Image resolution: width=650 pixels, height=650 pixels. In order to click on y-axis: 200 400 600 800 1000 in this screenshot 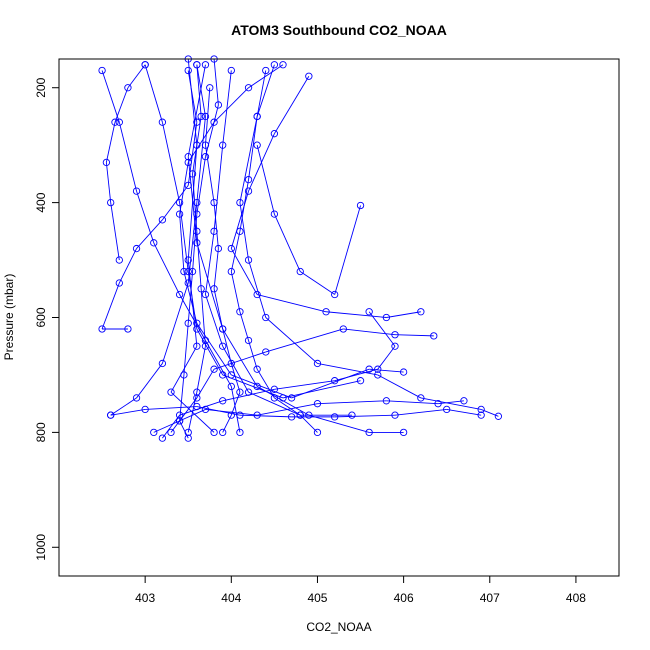, I will do `click(46, 319)`.